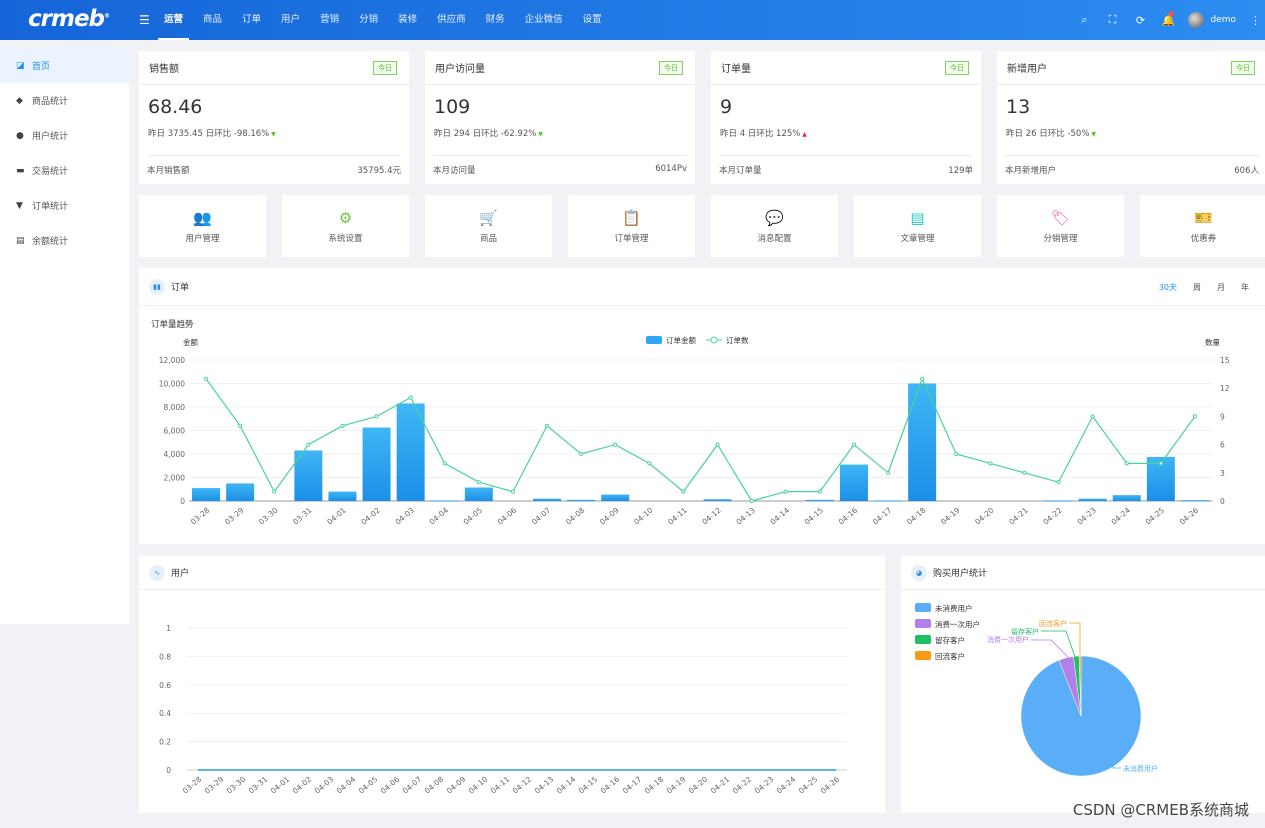 The width and height of the screenshot is (1265, 828). What do you see at coordinates (182, 501) in the screenshot?
I see `y-tick-left: 0` at bounding box center [182, 501].